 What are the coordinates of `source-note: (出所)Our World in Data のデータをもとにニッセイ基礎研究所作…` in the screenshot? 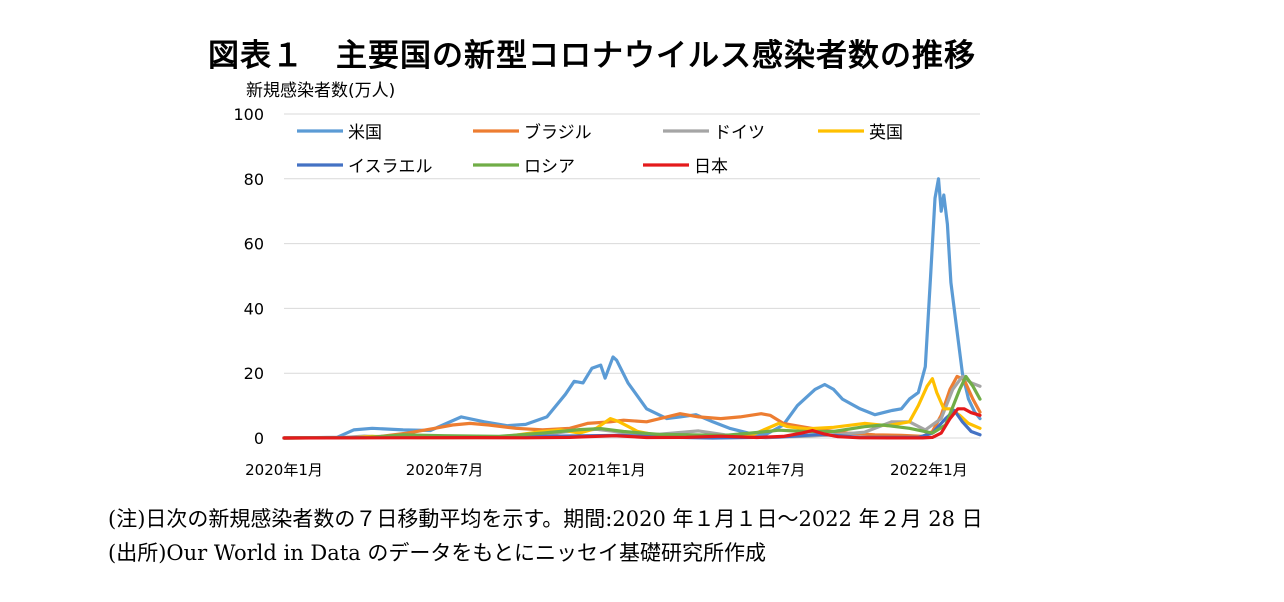 It's located at (437, 553).